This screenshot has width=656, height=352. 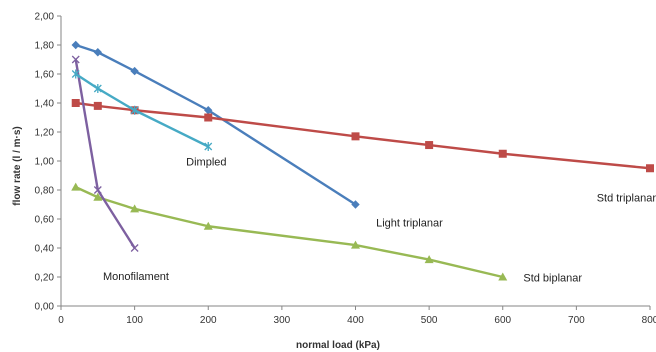 What do you see at coordinates (134, 320) in the screenshot?
I see `x-tick-label: 100` at bounding box center [134, 320].